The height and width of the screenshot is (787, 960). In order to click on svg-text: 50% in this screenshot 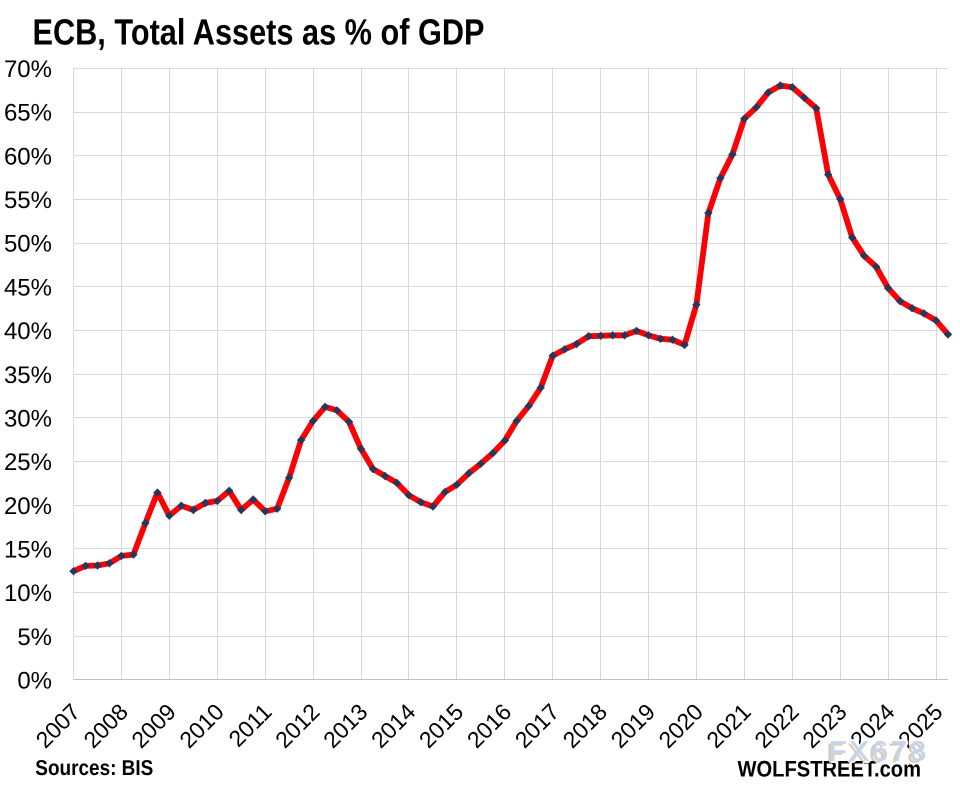, I will do `click(28, 244)`.